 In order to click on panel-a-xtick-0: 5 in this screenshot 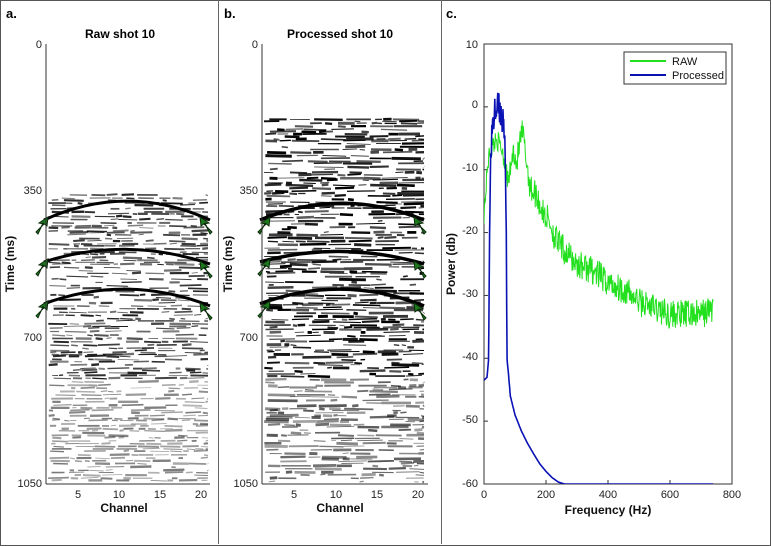, I will do `click(78, 495)`.